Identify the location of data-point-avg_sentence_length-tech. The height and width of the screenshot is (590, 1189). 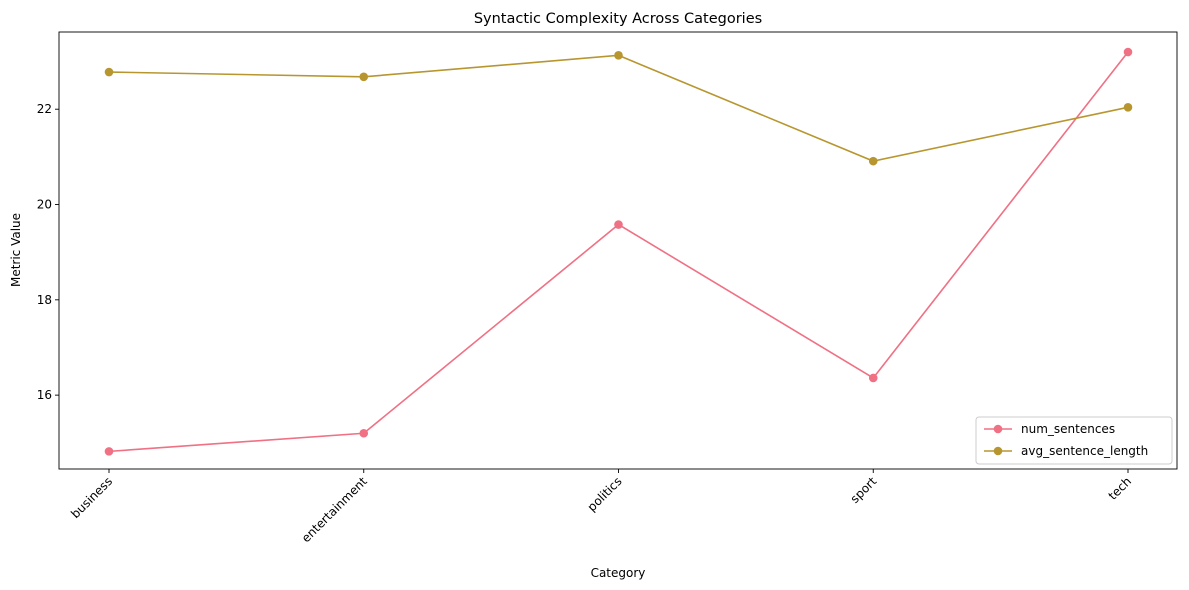
(1128, 107).